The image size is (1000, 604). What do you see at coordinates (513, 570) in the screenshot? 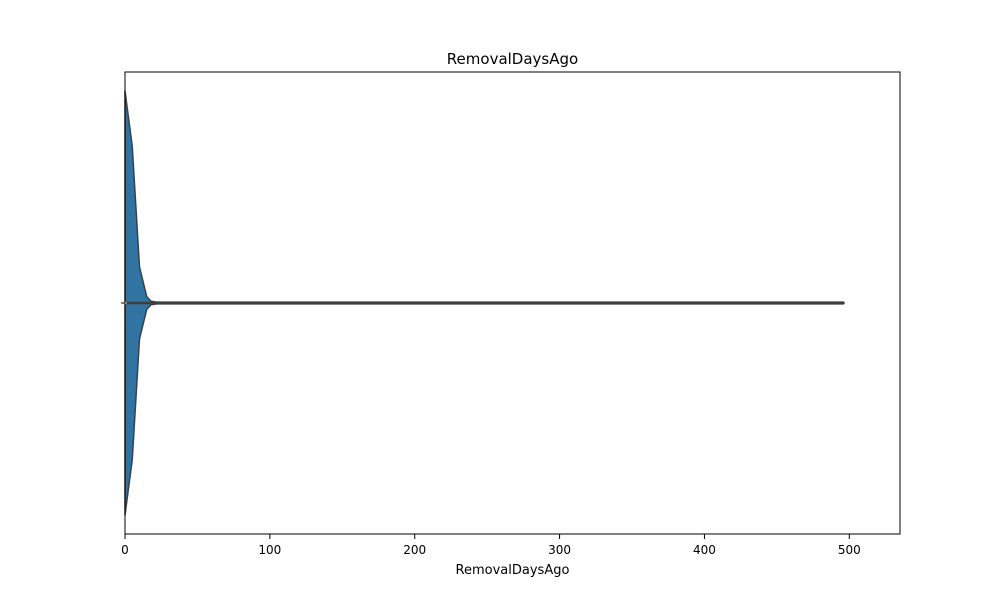
I see `x-axis-label: RemovalDaysAgo` at bounding box center [513, 570].